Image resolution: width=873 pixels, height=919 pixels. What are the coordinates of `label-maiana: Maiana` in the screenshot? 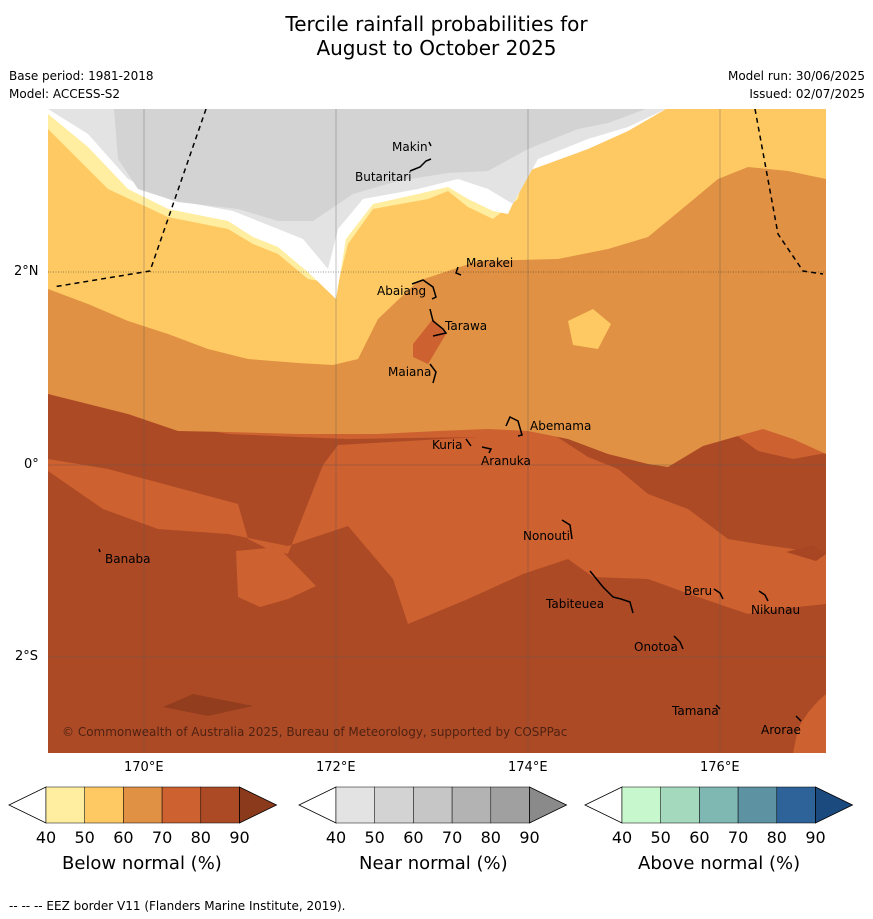 It's located at (409, 372).